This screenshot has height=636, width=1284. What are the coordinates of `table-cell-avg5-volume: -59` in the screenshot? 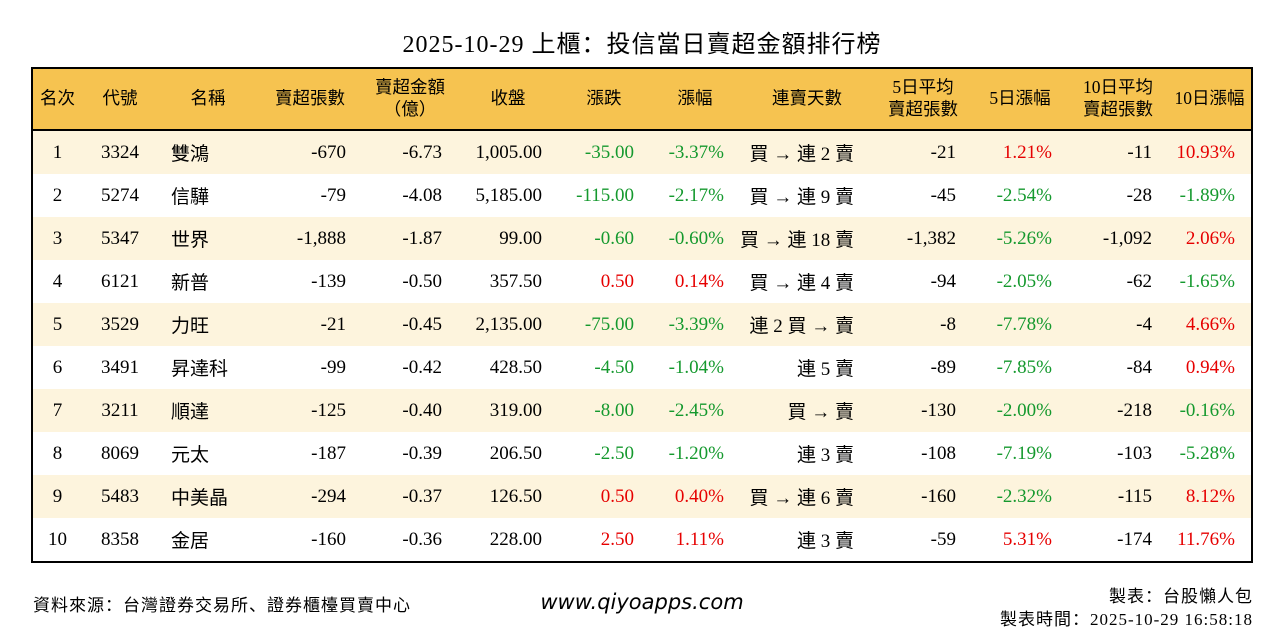 It's located at (943, 539).